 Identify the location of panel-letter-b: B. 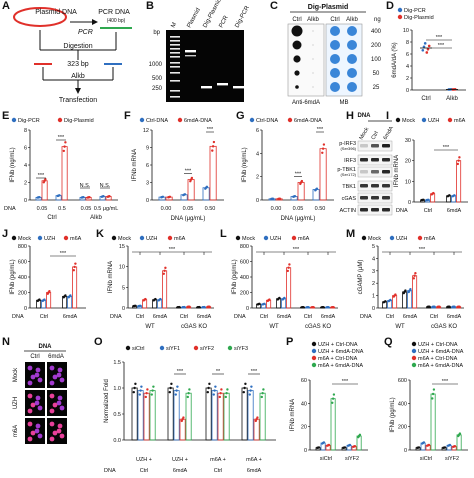
(150, 6).